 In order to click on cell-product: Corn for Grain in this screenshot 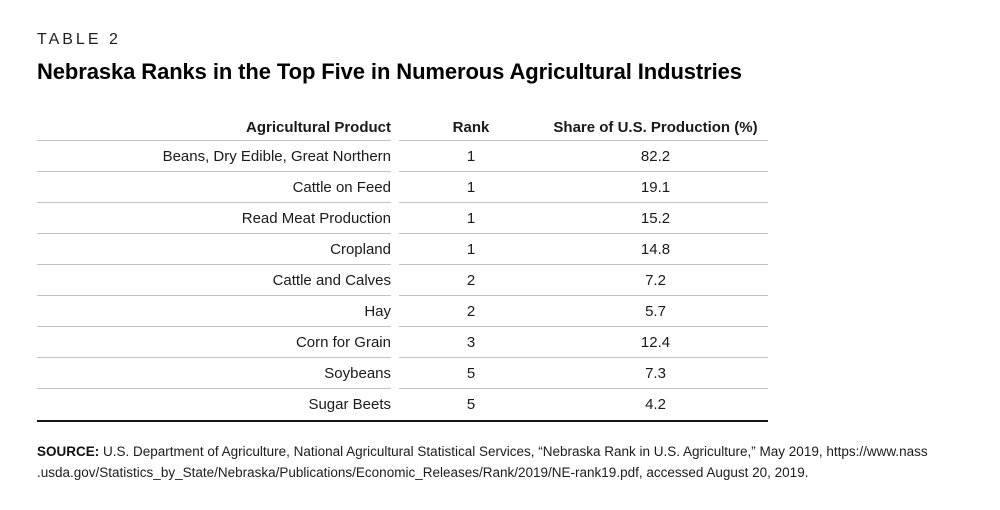, I will do `click(214, 342)`.